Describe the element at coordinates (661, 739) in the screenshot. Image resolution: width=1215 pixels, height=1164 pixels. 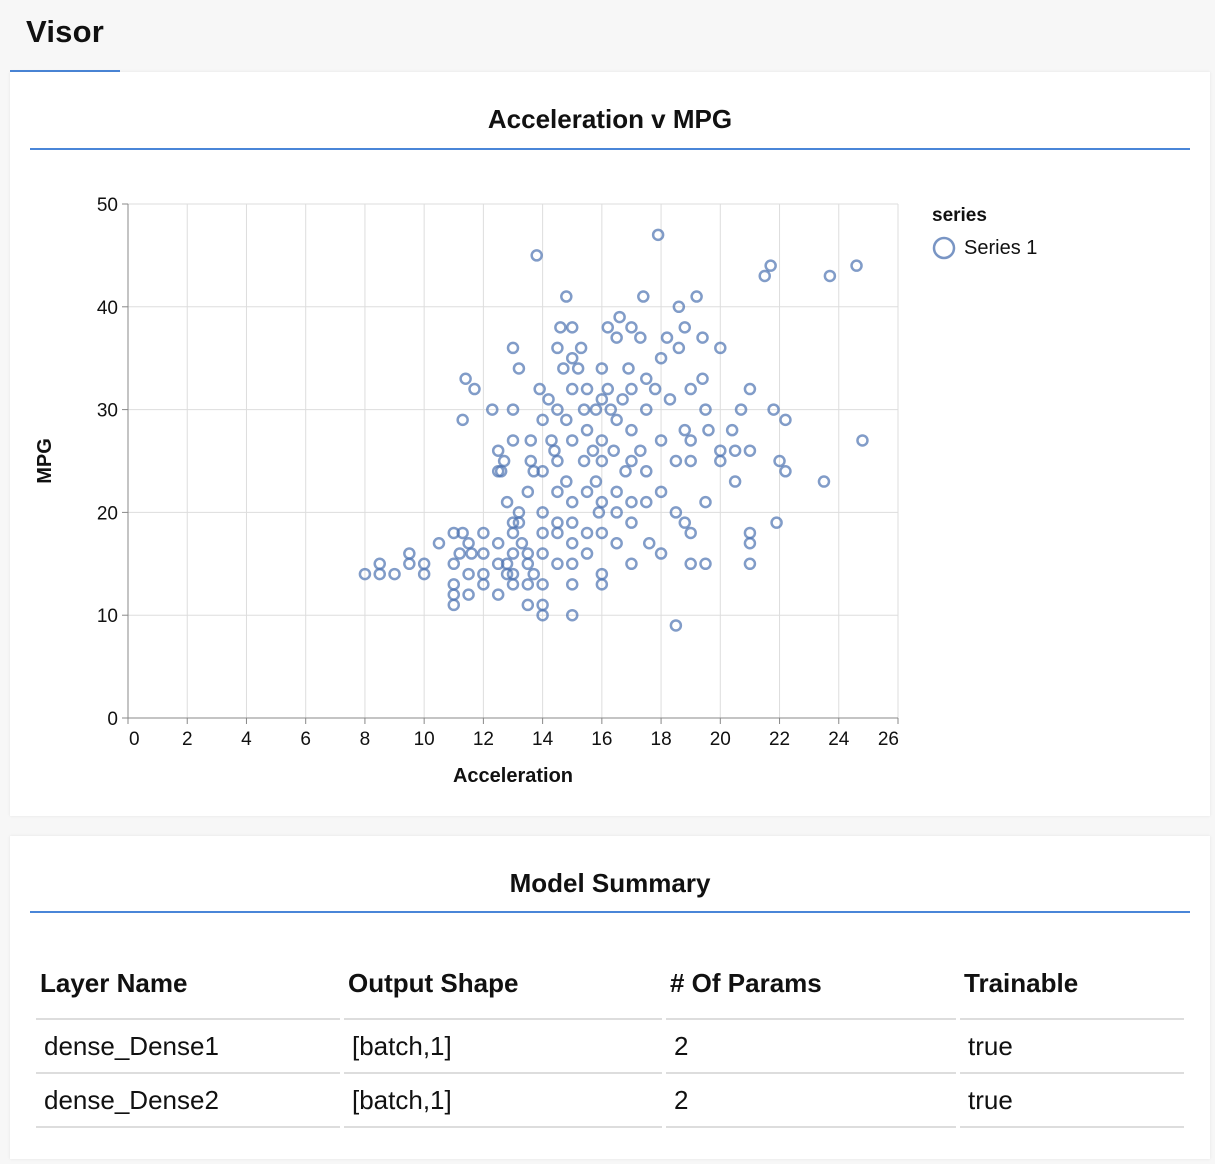
I see `x-tick-label: 18` at that location.